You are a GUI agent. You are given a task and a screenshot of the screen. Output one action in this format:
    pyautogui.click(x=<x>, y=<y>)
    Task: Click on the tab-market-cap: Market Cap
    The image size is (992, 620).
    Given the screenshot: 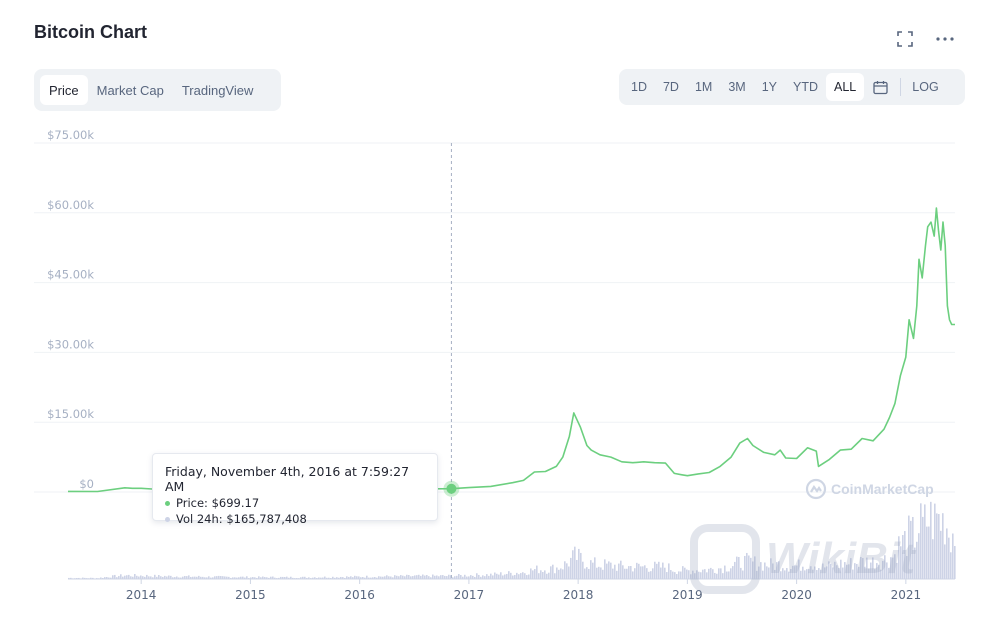 What is the action you would take?
    pyautogui.click(x=130, y=90)
    